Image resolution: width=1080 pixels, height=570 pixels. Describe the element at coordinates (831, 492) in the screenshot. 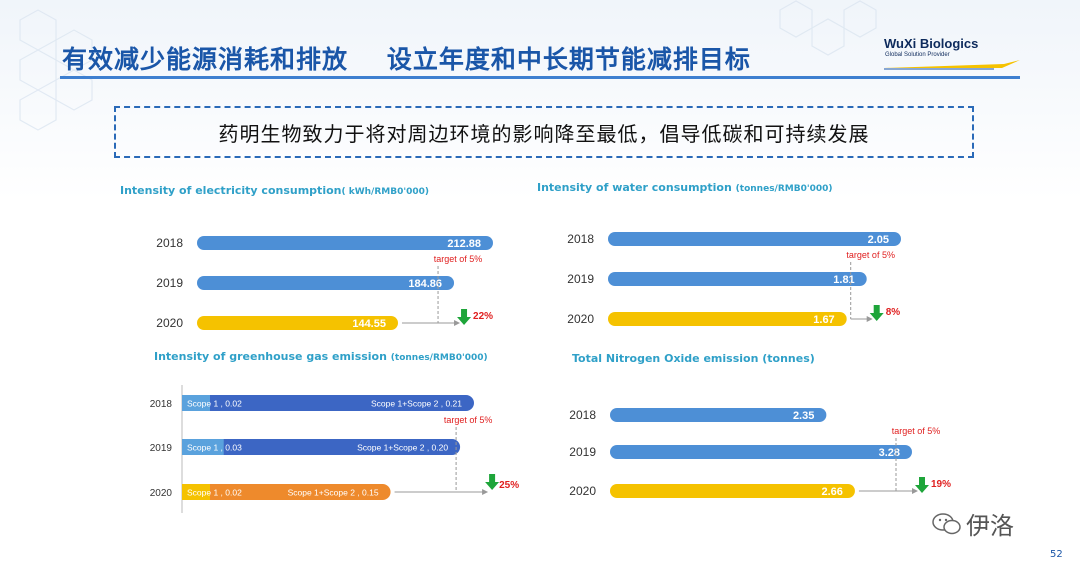

I see `bar-value-label: 2.66` at that location.